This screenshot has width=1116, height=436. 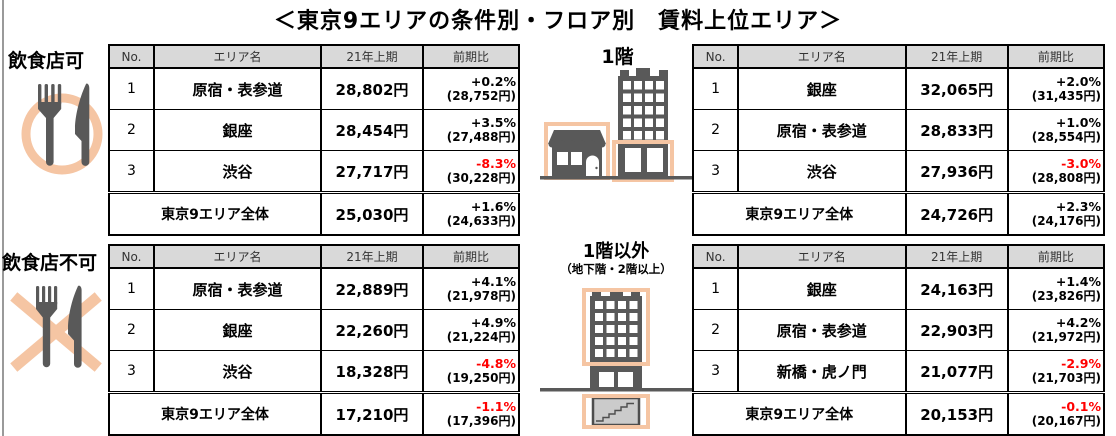 I want to click on change-cell: +4.1% (21,978円), so click(x=471, y=289).